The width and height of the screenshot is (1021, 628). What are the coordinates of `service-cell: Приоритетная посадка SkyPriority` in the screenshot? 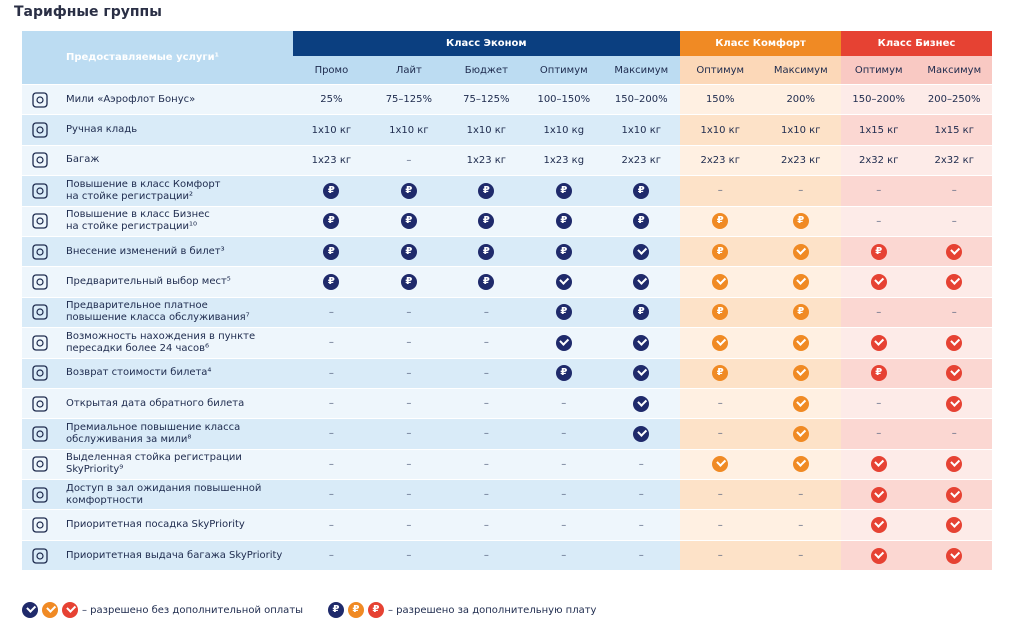 It's located at (157, 525).